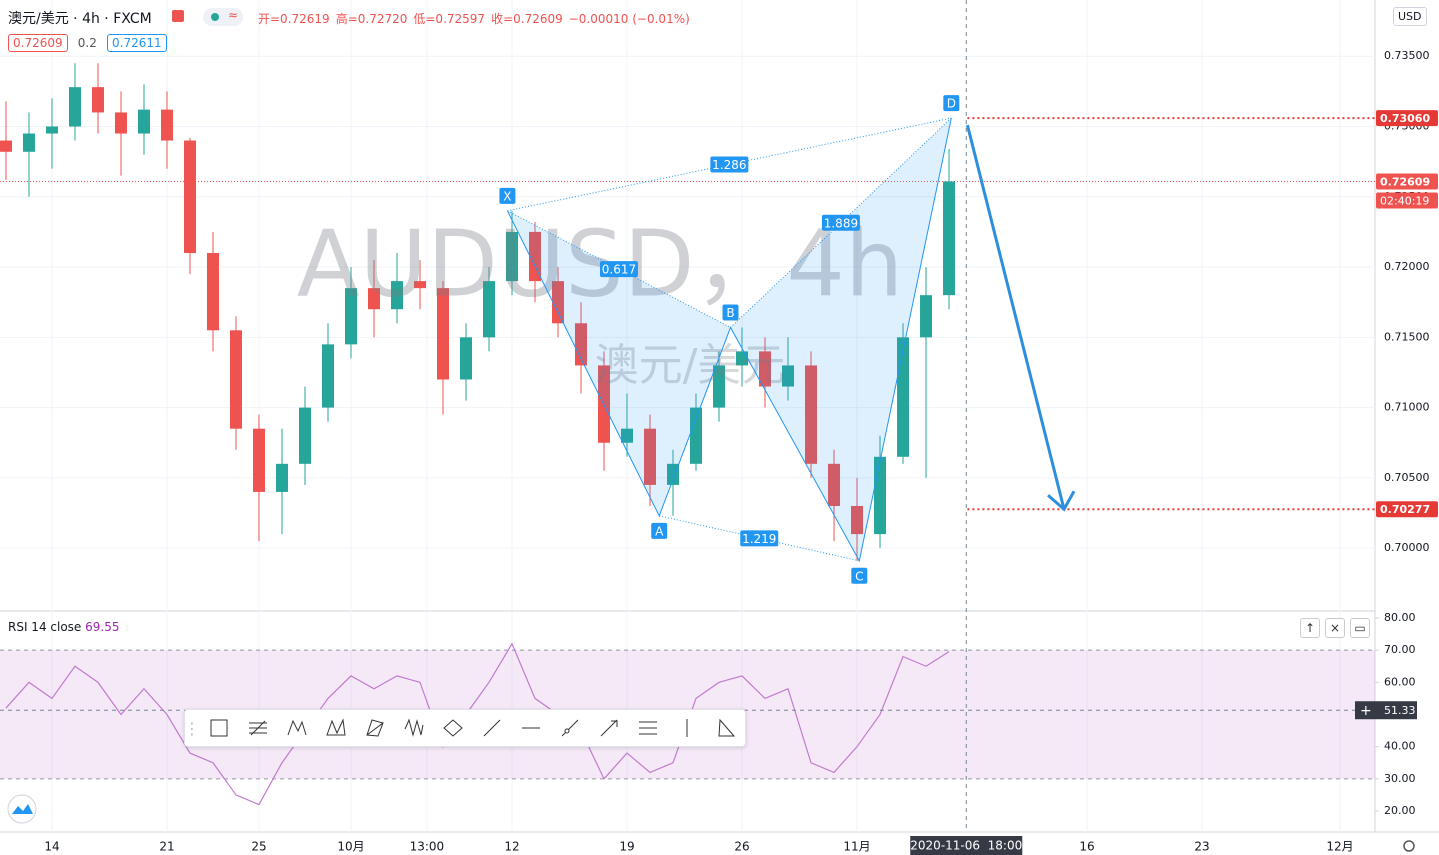 Image resolution: width=1439 pixels, height=855 pixels. Describe the element at coordinates (80, 19) in the screenshot. I see `symbol-title: 澳元/美元 · 4h · FXCM` at that location.